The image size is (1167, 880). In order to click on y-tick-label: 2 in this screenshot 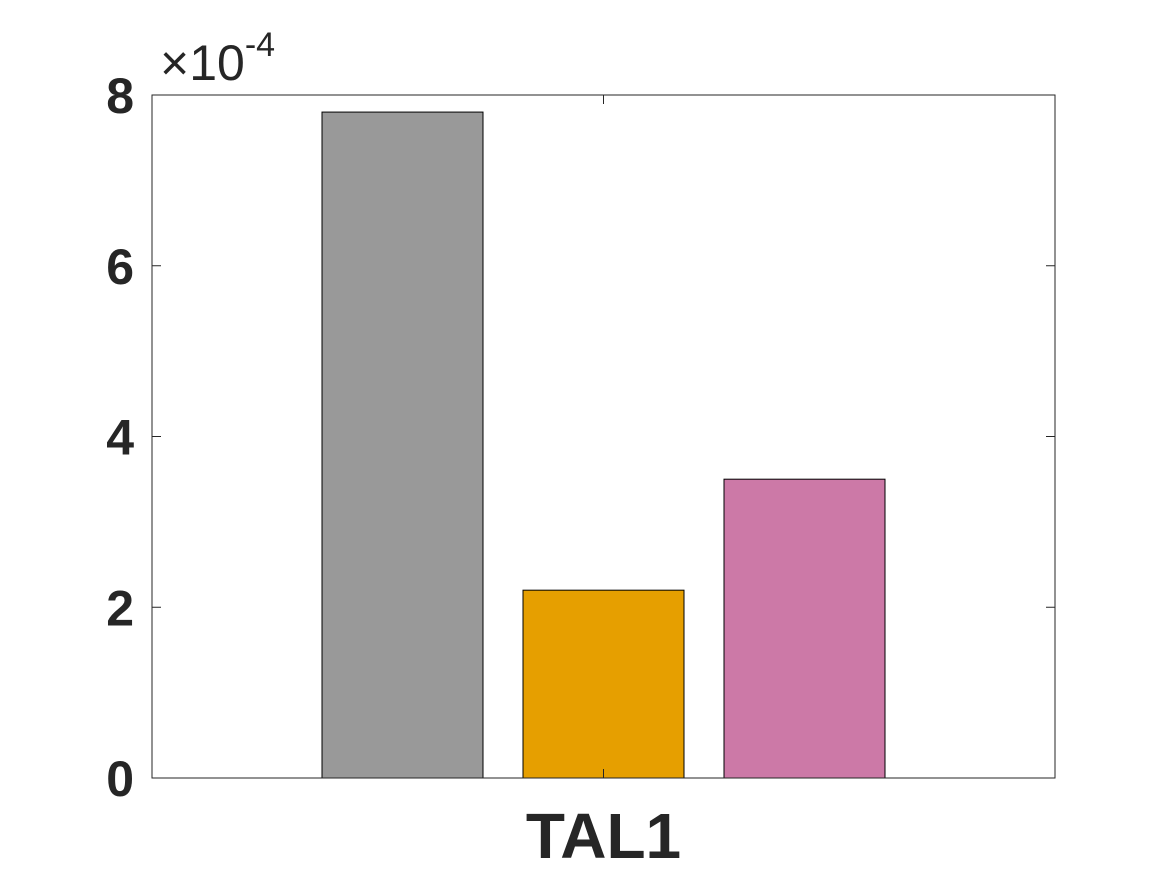, I will do `click(120, 608)`.